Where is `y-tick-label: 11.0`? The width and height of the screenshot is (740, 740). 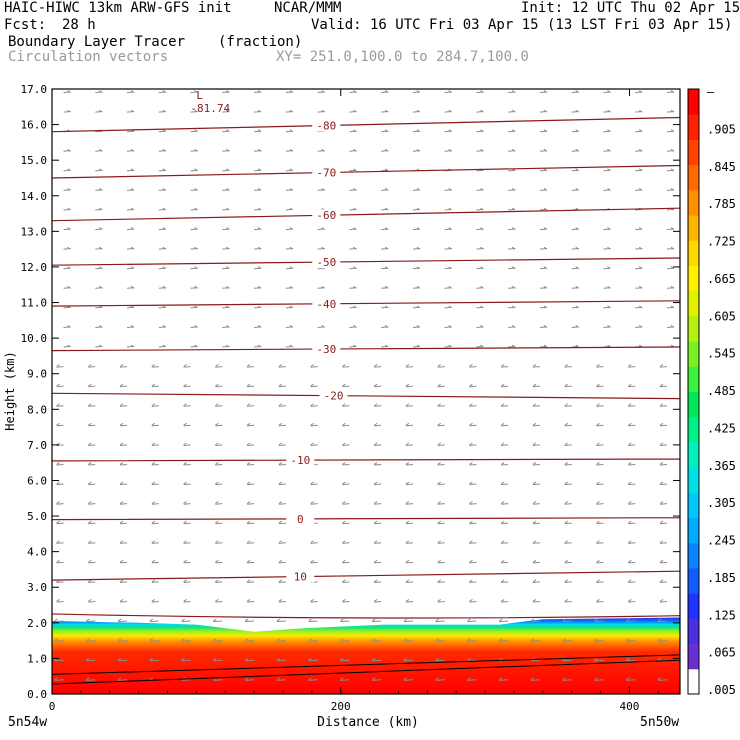
y-tick-label: 11.0 is located at coordinates (34, 303).